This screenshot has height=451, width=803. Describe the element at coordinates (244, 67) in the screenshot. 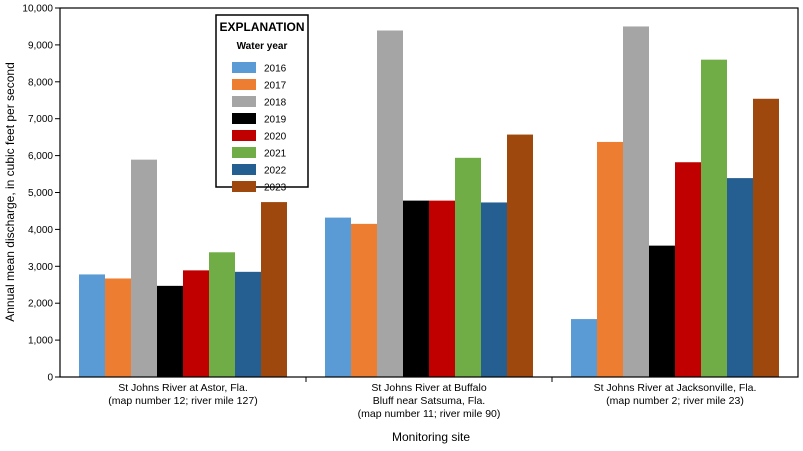

I see `legend-swatch-2016` at that location.